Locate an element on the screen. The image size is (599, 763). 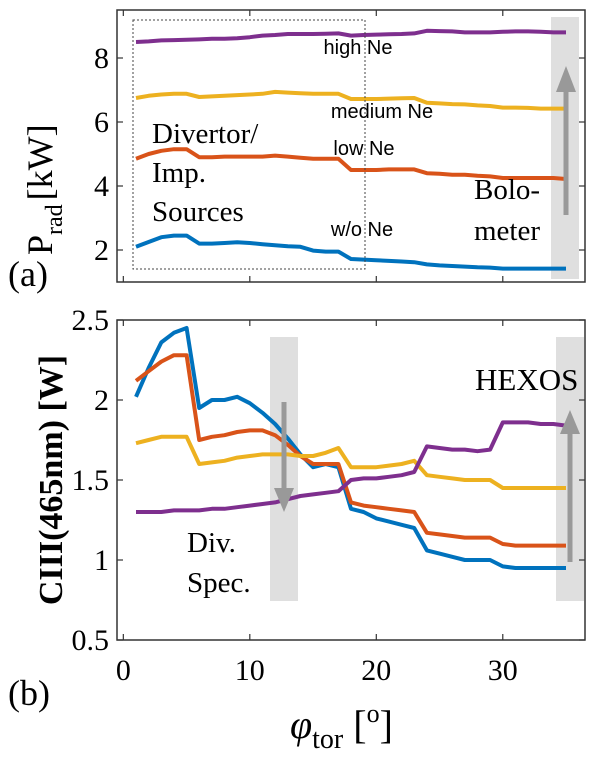
xlabel-phi: φ is located at coordinates (301, 724).